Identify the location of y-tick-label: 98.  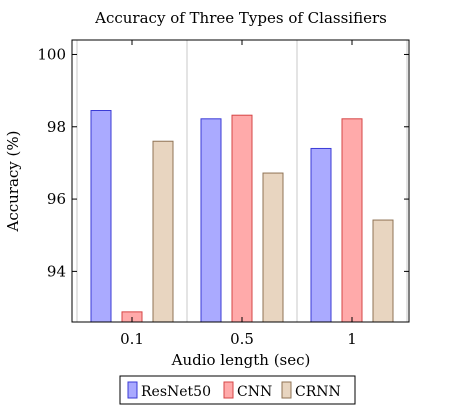
(56, 127).